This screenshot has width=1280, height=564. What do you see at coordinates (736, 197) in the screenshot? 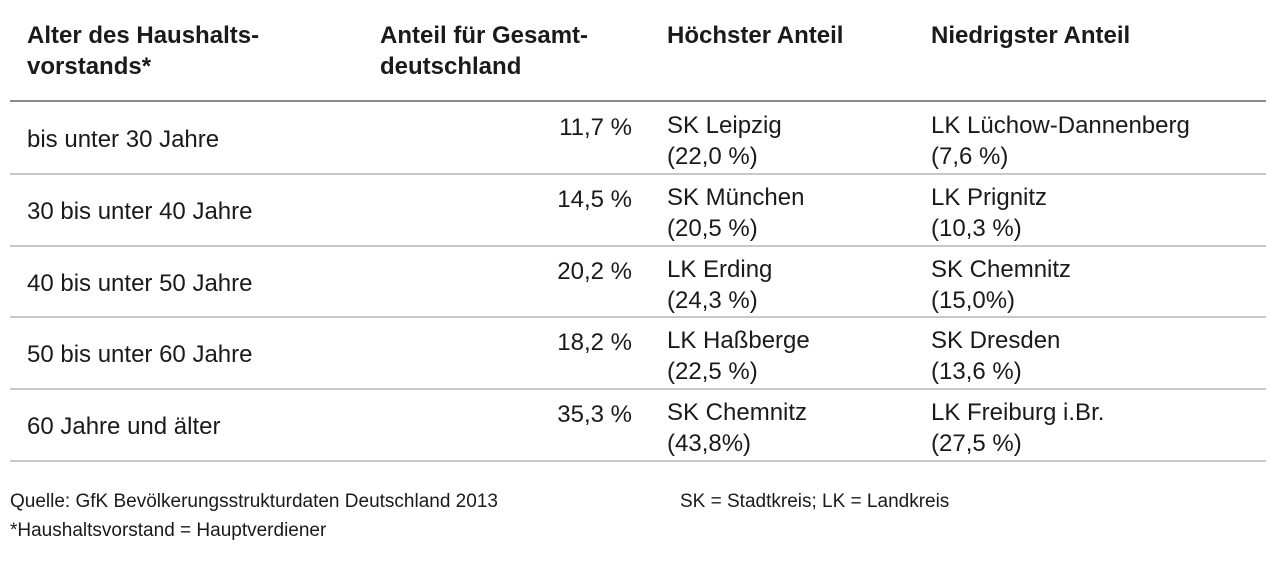
I see `highest-share: SK München` at bounding box center [736, 197].